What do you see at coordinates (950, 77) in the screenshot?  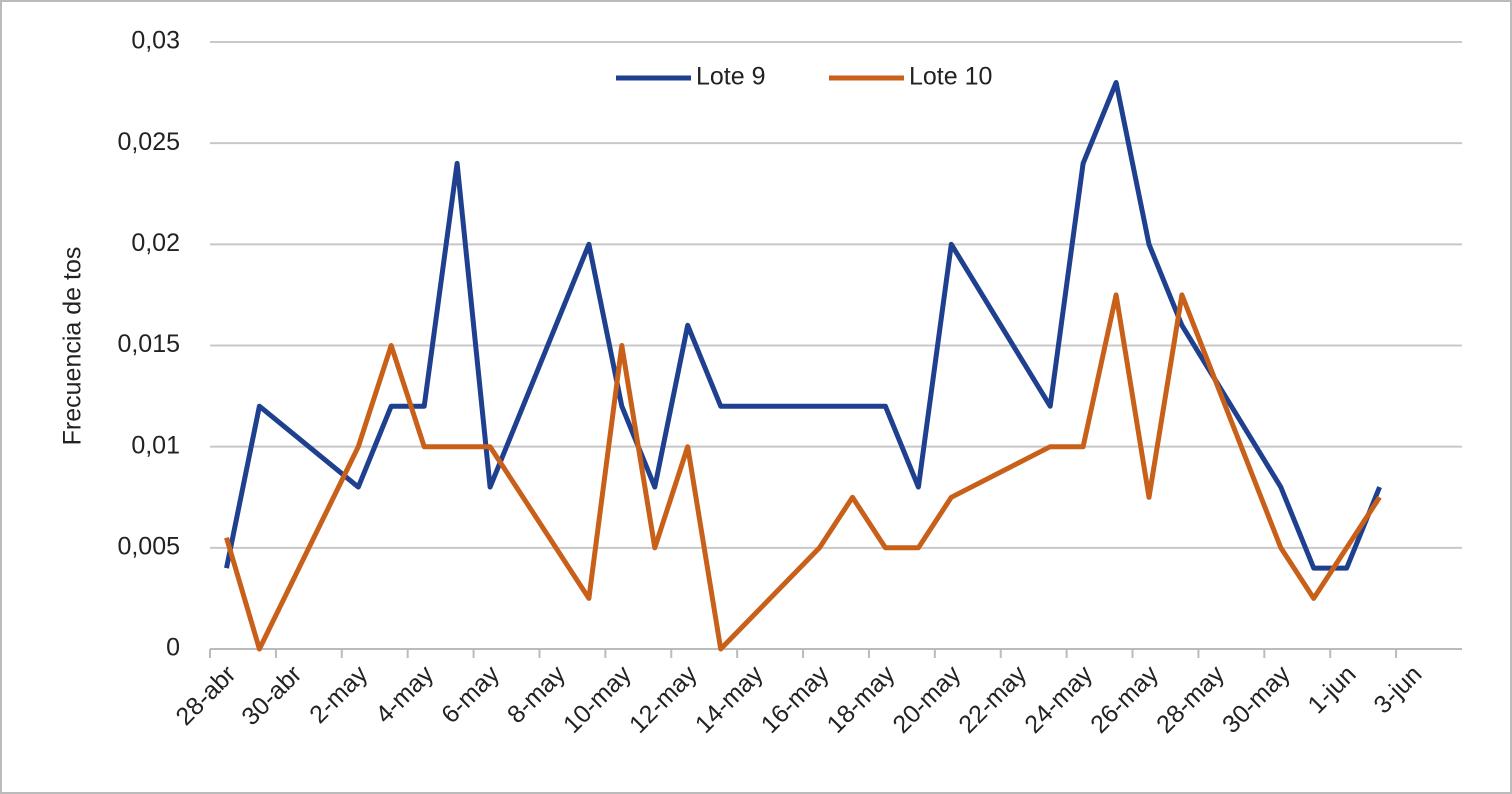 I see `legend-label: Lote 10` at bounding box center [950, 77].